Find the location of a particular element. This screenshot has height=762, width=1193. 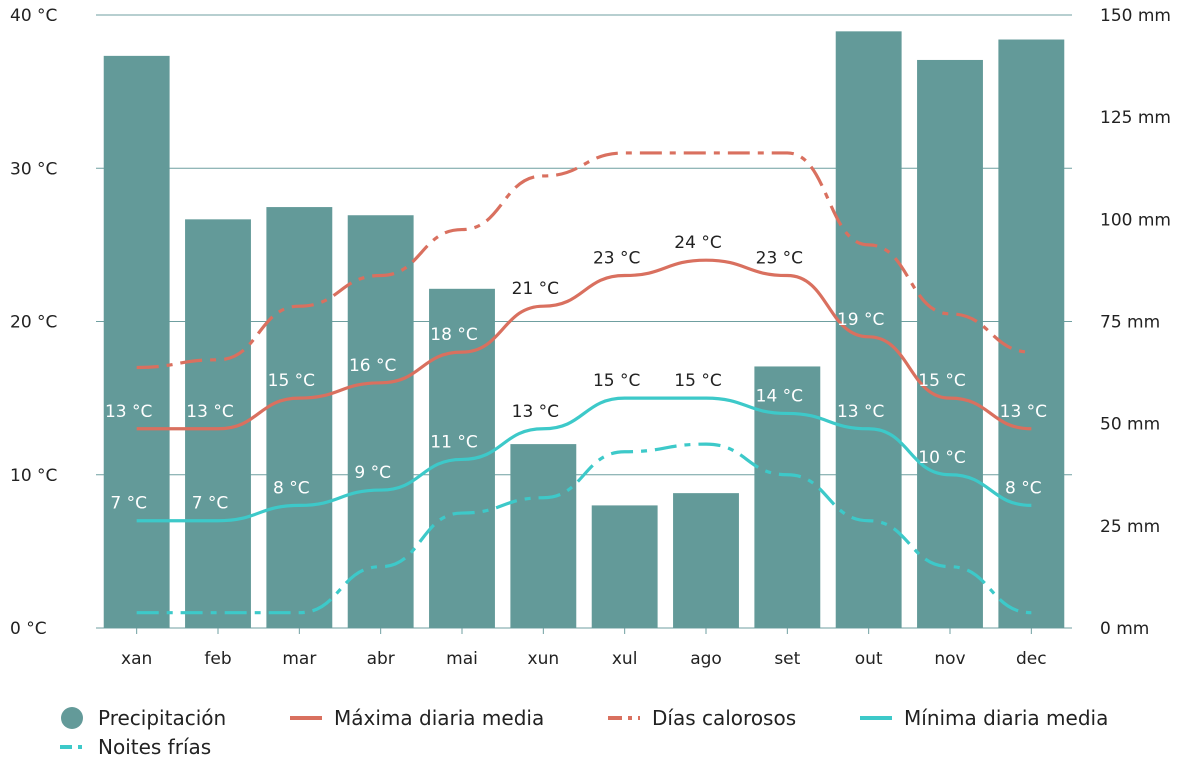

legend-label: Días calorosos is located at coordinates (724, 718).